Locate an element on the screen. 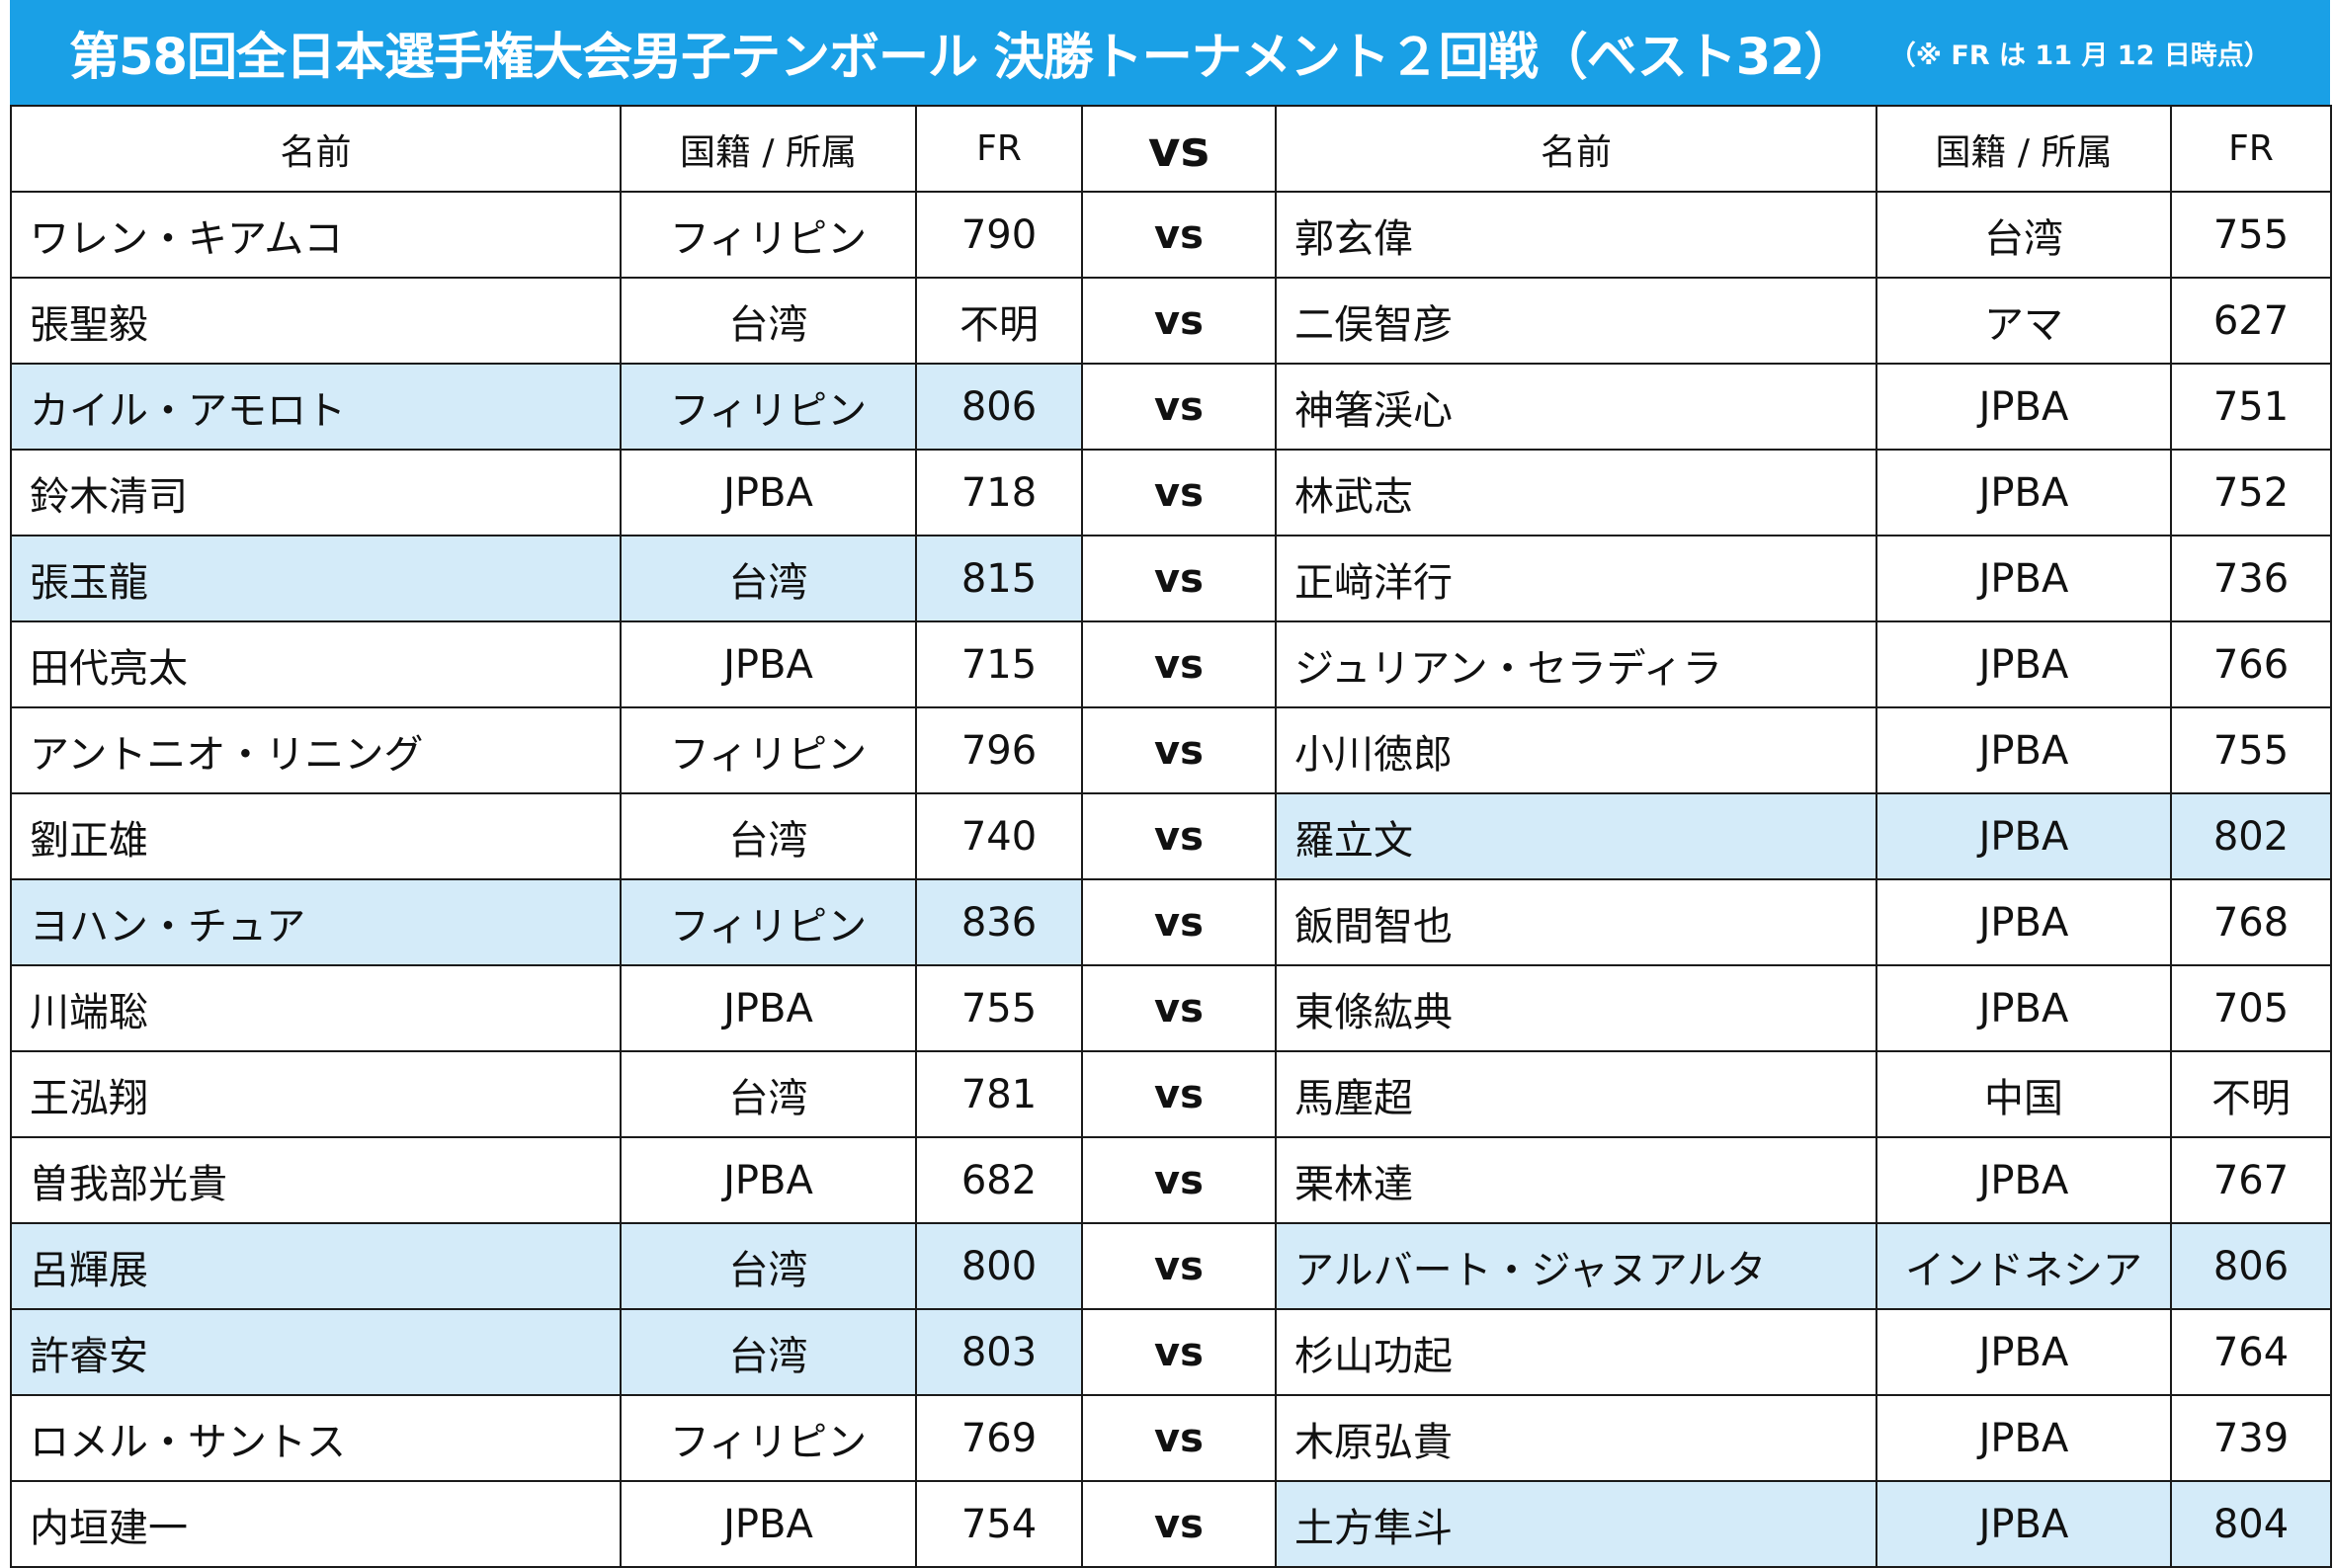 This screenshot has width=2334, height=1568. player-name-left: 張聖毅 is located at coordinates (316, 321).